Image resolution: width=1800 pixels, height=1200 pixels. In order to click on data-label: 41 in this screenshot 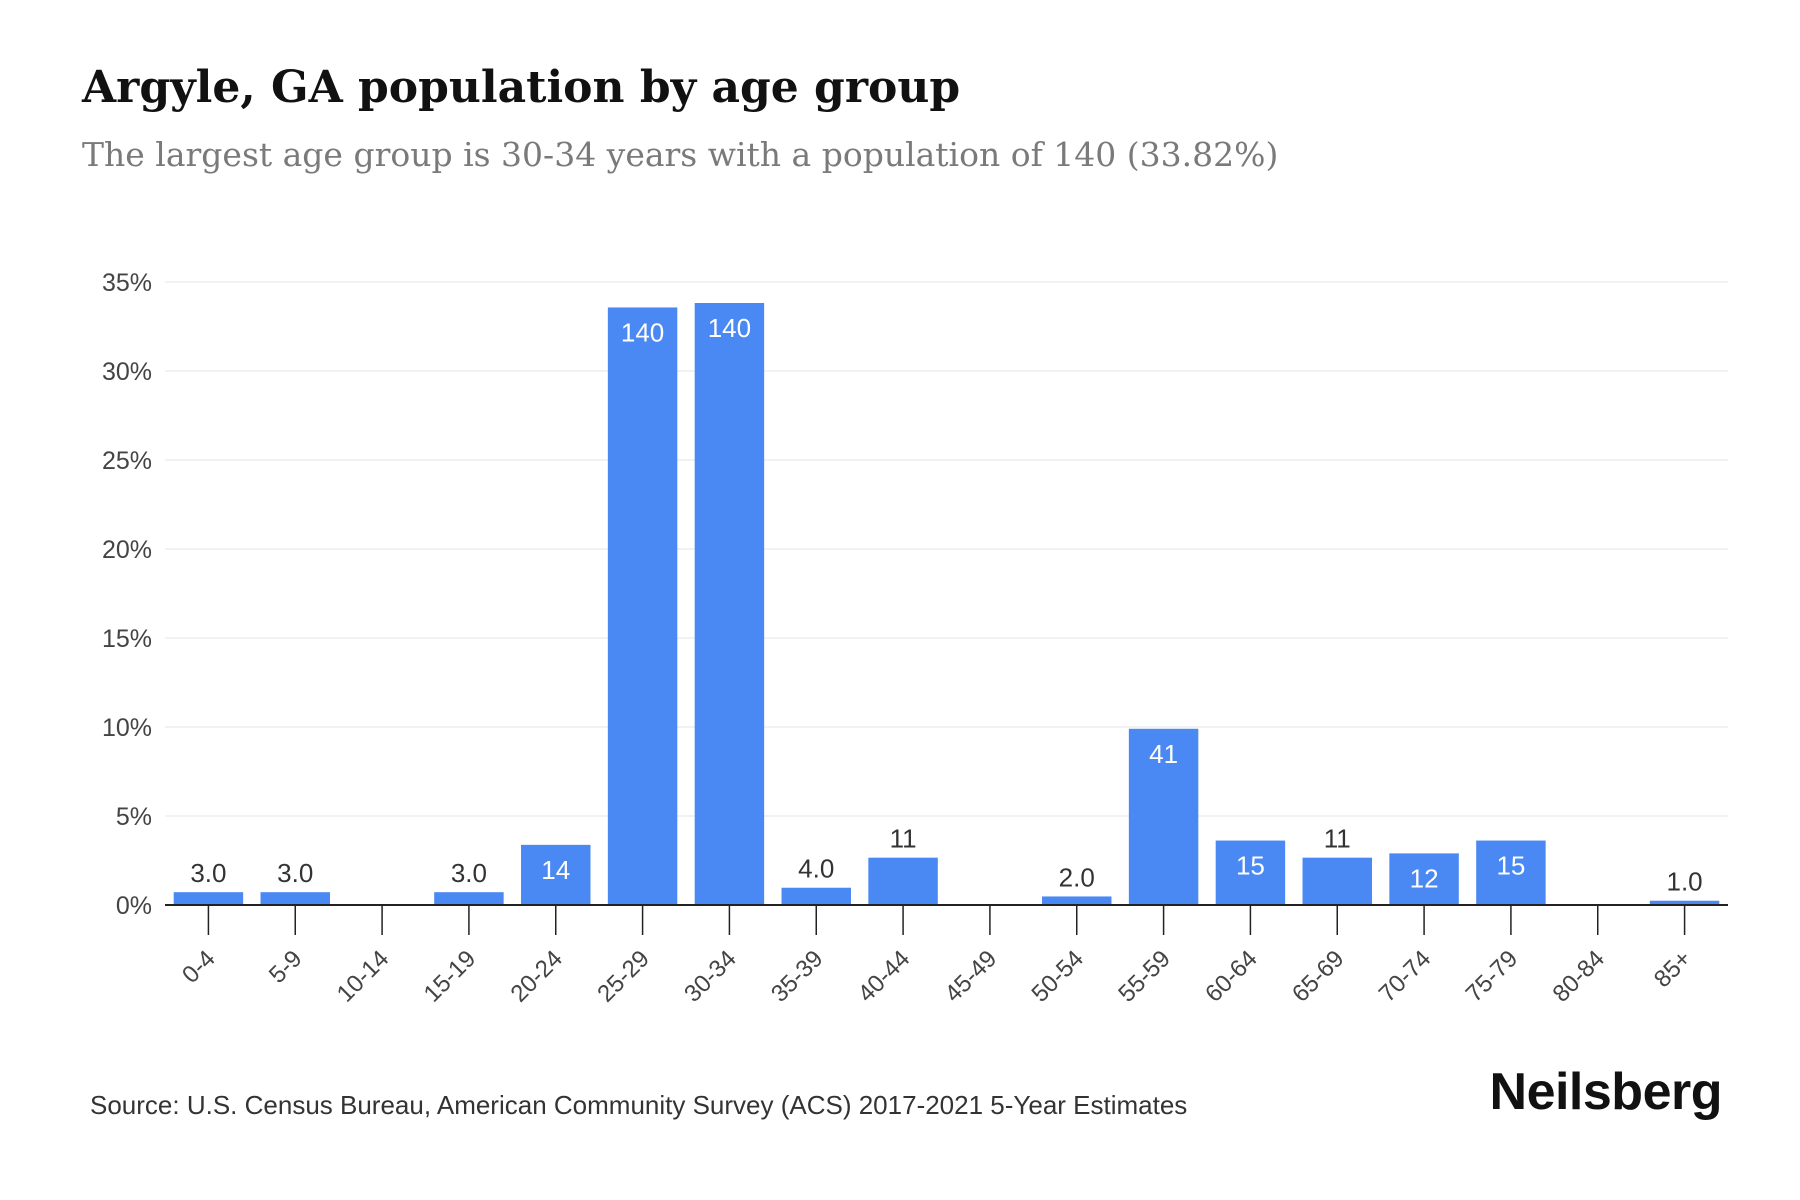, I will do `click(1163, 754)`.